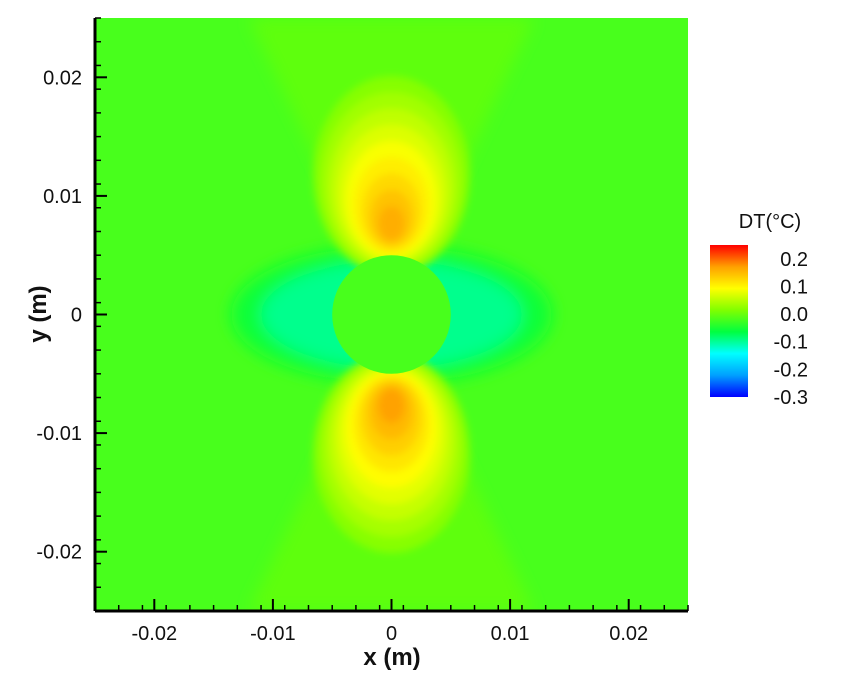  I want to click on y-tick-label: -0.01, so click(59, 434).